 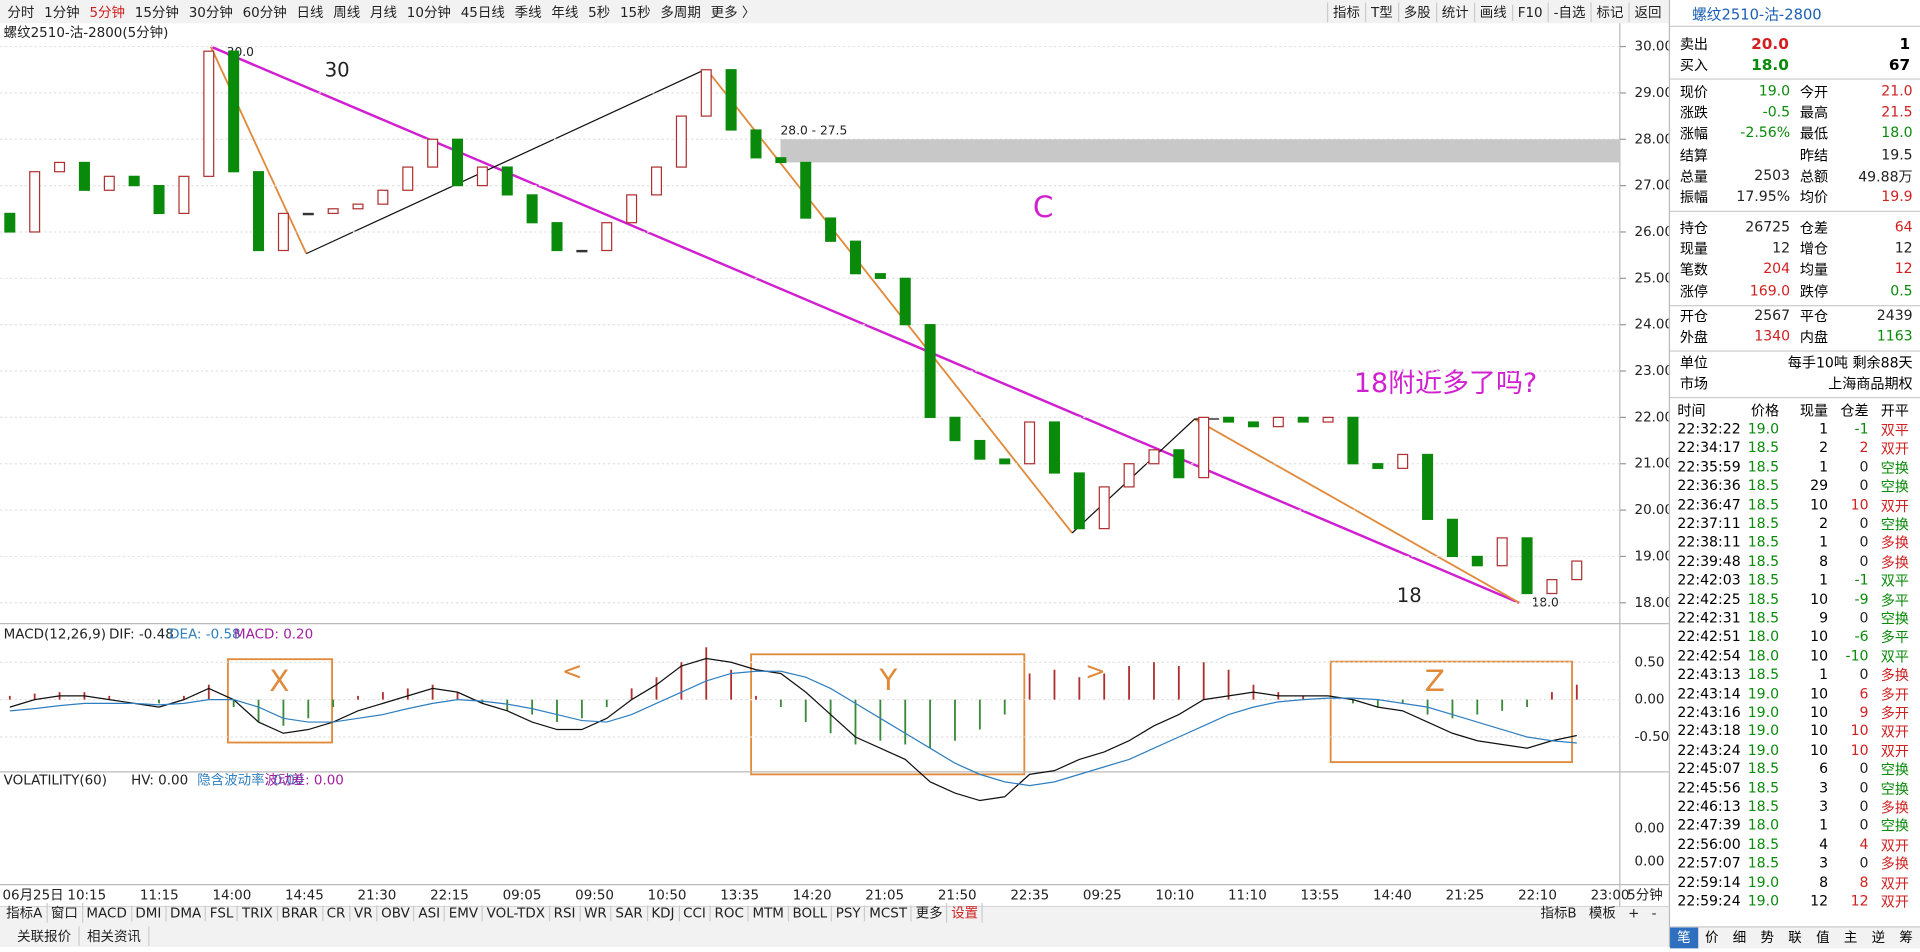 What do you see at coordinates (966, 913) in the screenshot?
I see `indicator-tab: 设置` at bounding box center [966, 913].